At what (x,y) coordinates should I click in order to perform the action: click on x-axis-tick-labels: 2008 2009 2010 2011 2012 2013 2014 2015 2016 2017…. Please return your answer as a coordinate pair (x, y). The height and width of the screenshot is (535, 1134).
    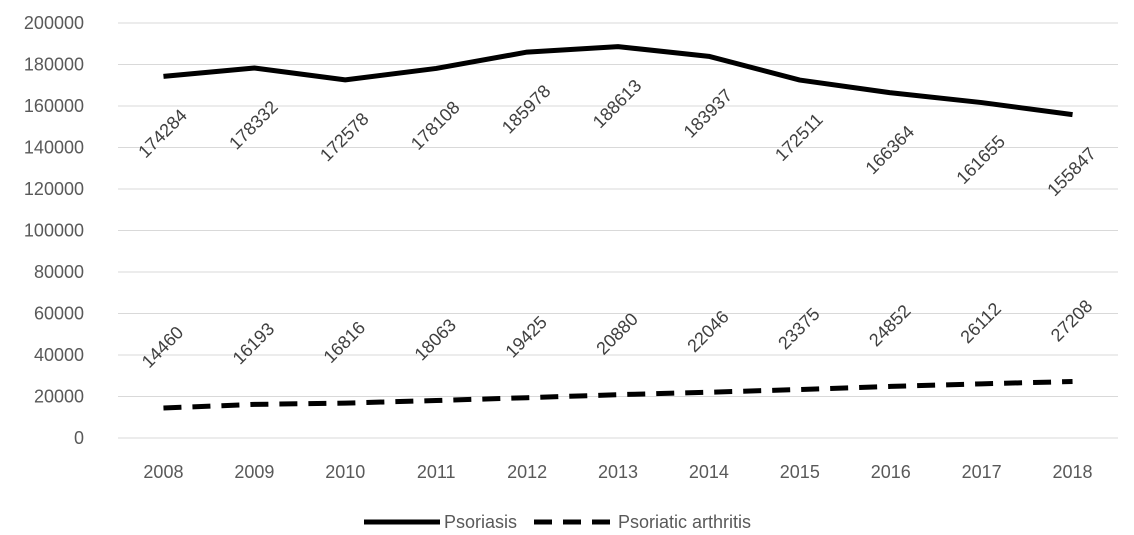
    Looking at the image, I should click on (617, 472).